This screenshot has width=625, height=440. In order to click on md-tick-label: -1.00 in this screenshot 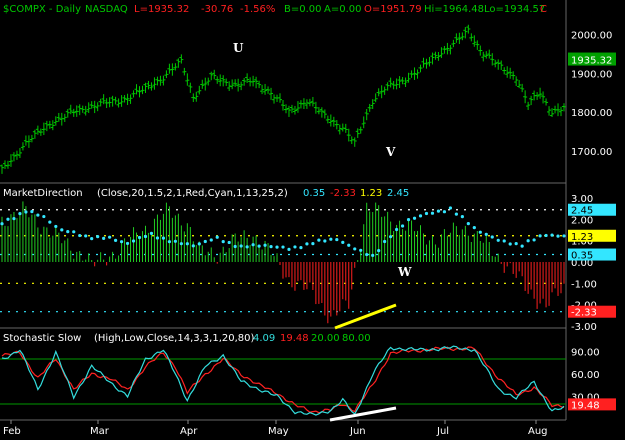, I will do `click(584, 284)`.